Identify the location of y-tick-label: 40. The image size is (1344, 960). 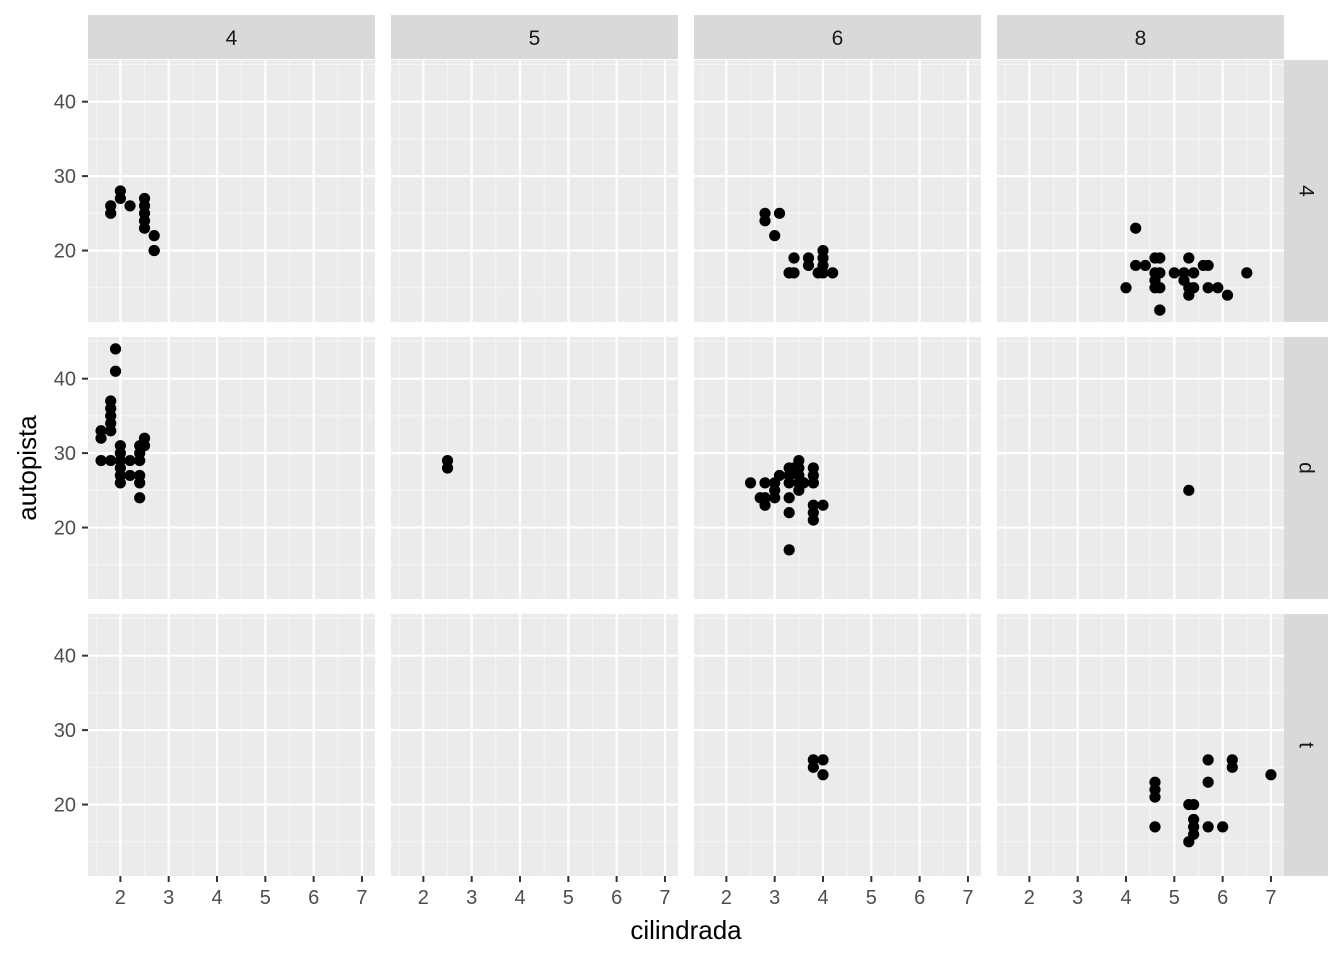
(65, 657).